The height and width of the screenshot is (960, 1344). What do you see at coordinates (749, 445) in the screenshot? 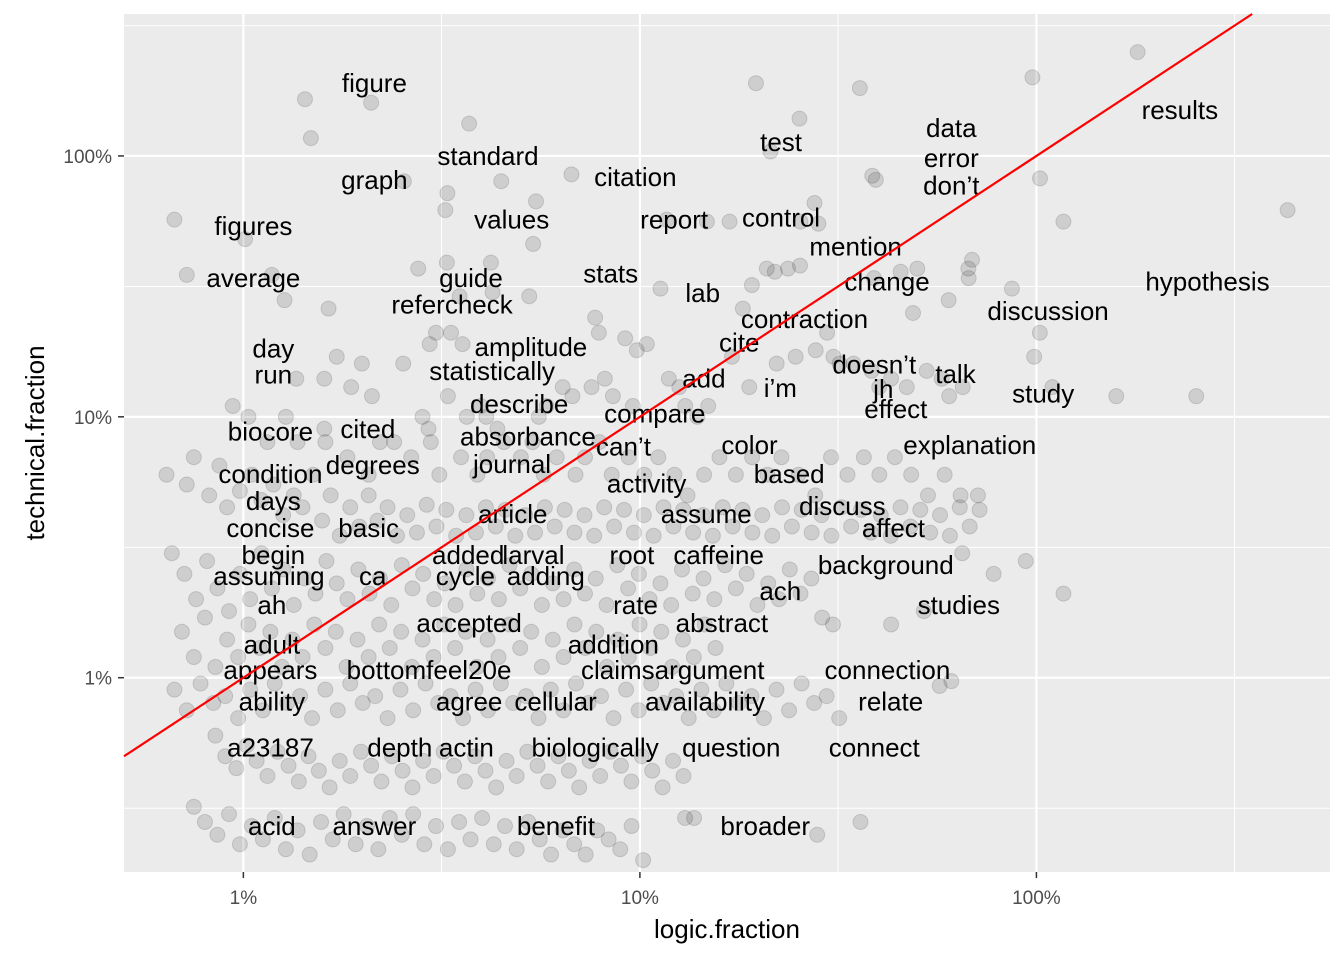
I see `word-label: color` at bounding box center [749, 445].